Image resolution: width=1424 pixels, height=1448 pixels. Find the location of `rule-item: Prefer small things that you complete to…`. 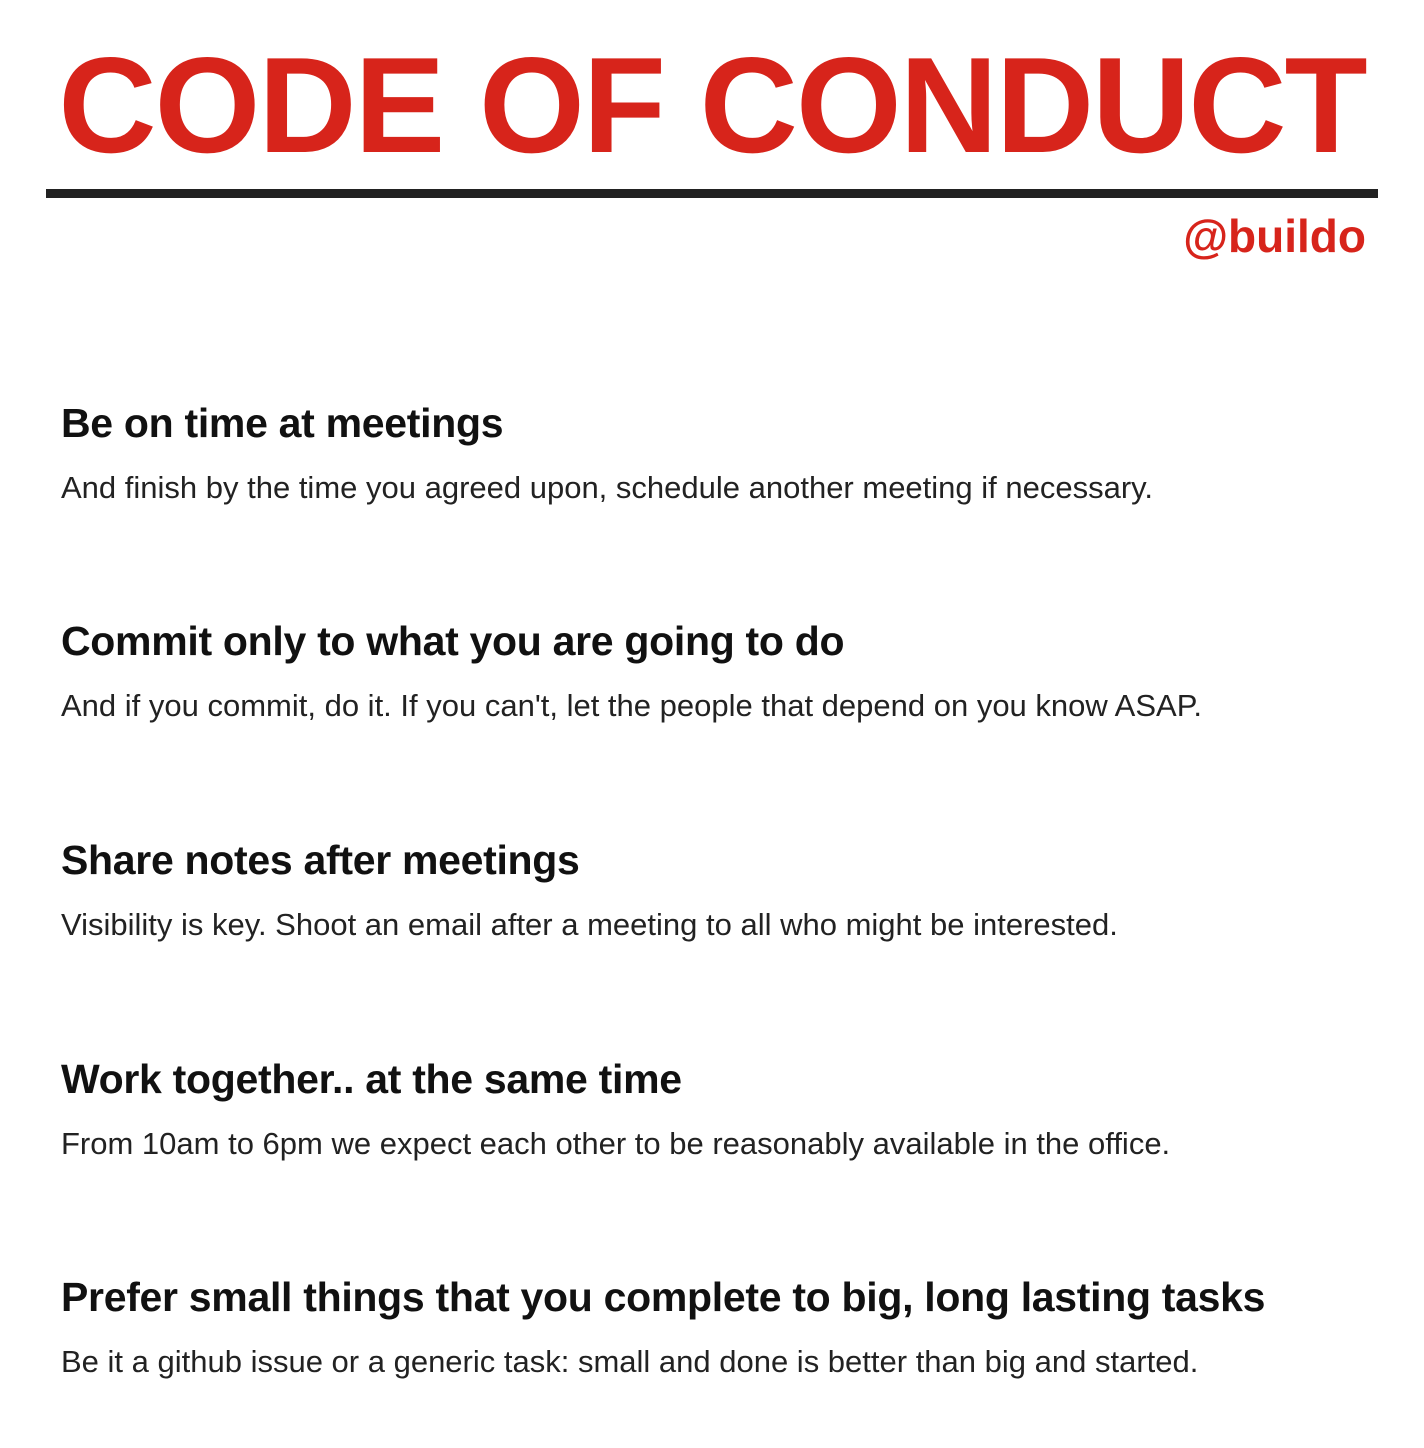

rule-item: Prefer small things that you complete to… is located at coordinates (721, 1327).